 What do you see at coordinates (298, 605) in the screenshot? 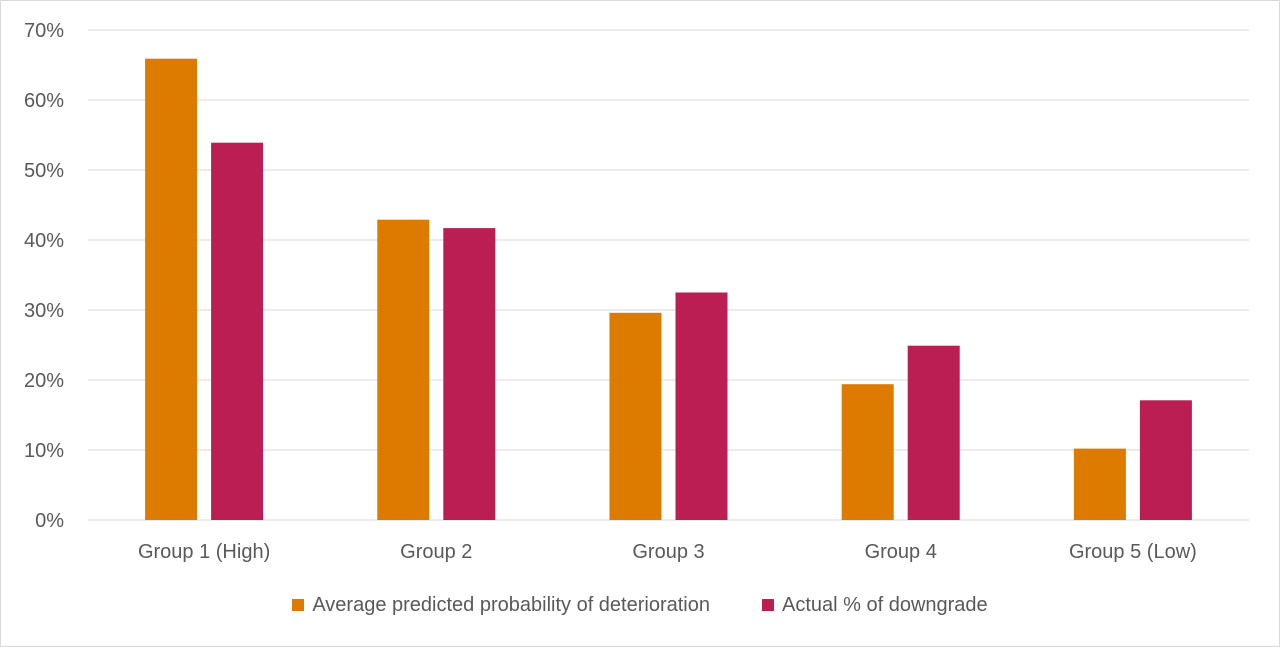
I see `legend-swatch-predicted` at bounding box center [298, 605].